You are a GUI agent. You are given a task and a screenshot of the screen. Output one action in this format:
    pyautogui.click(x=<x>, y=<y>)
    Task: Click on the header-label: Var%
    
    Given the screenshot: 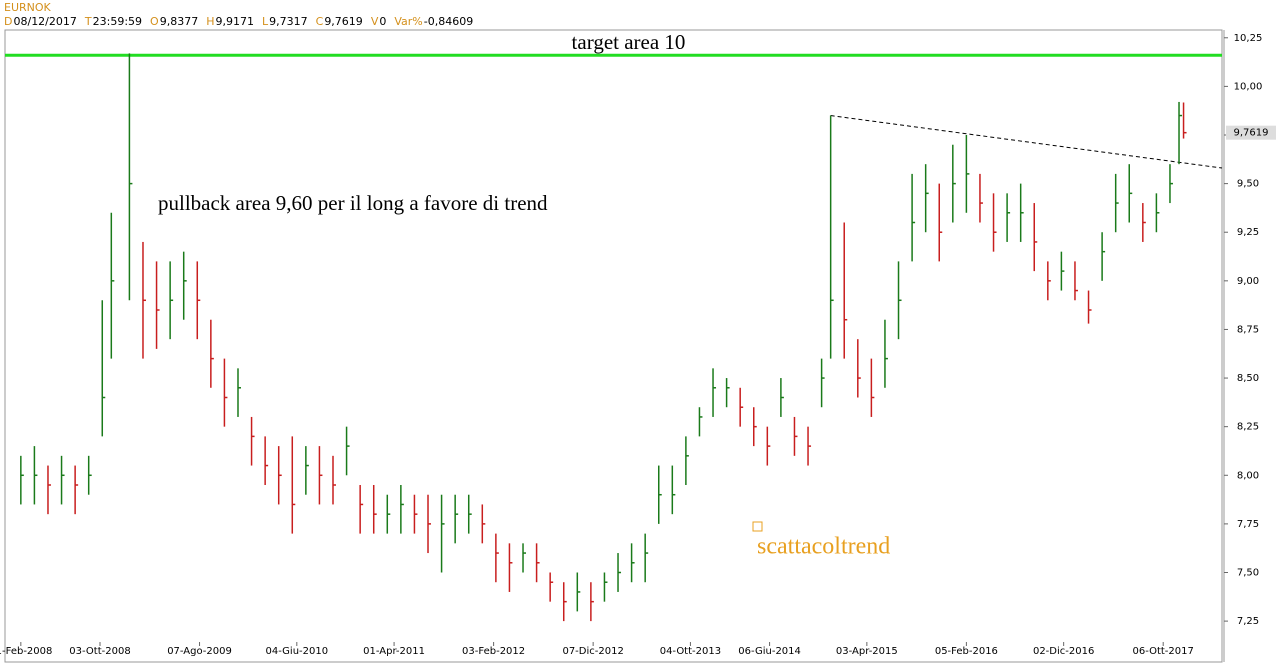 What is the action you would take?
    pyautogui.click(x=408, y=21)
    